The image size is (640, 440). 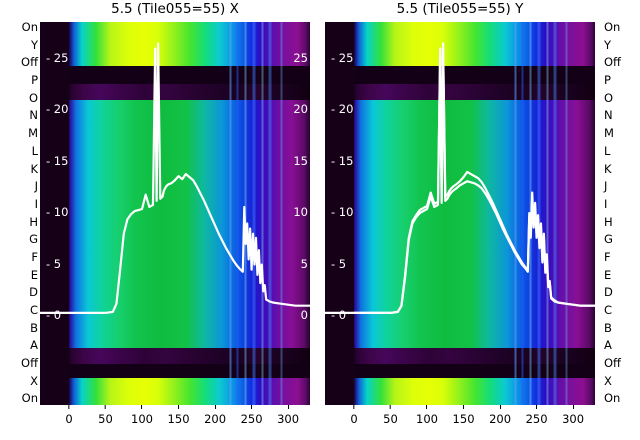 I want to click on y-tick-15: 15, so click(x=300, y=160).